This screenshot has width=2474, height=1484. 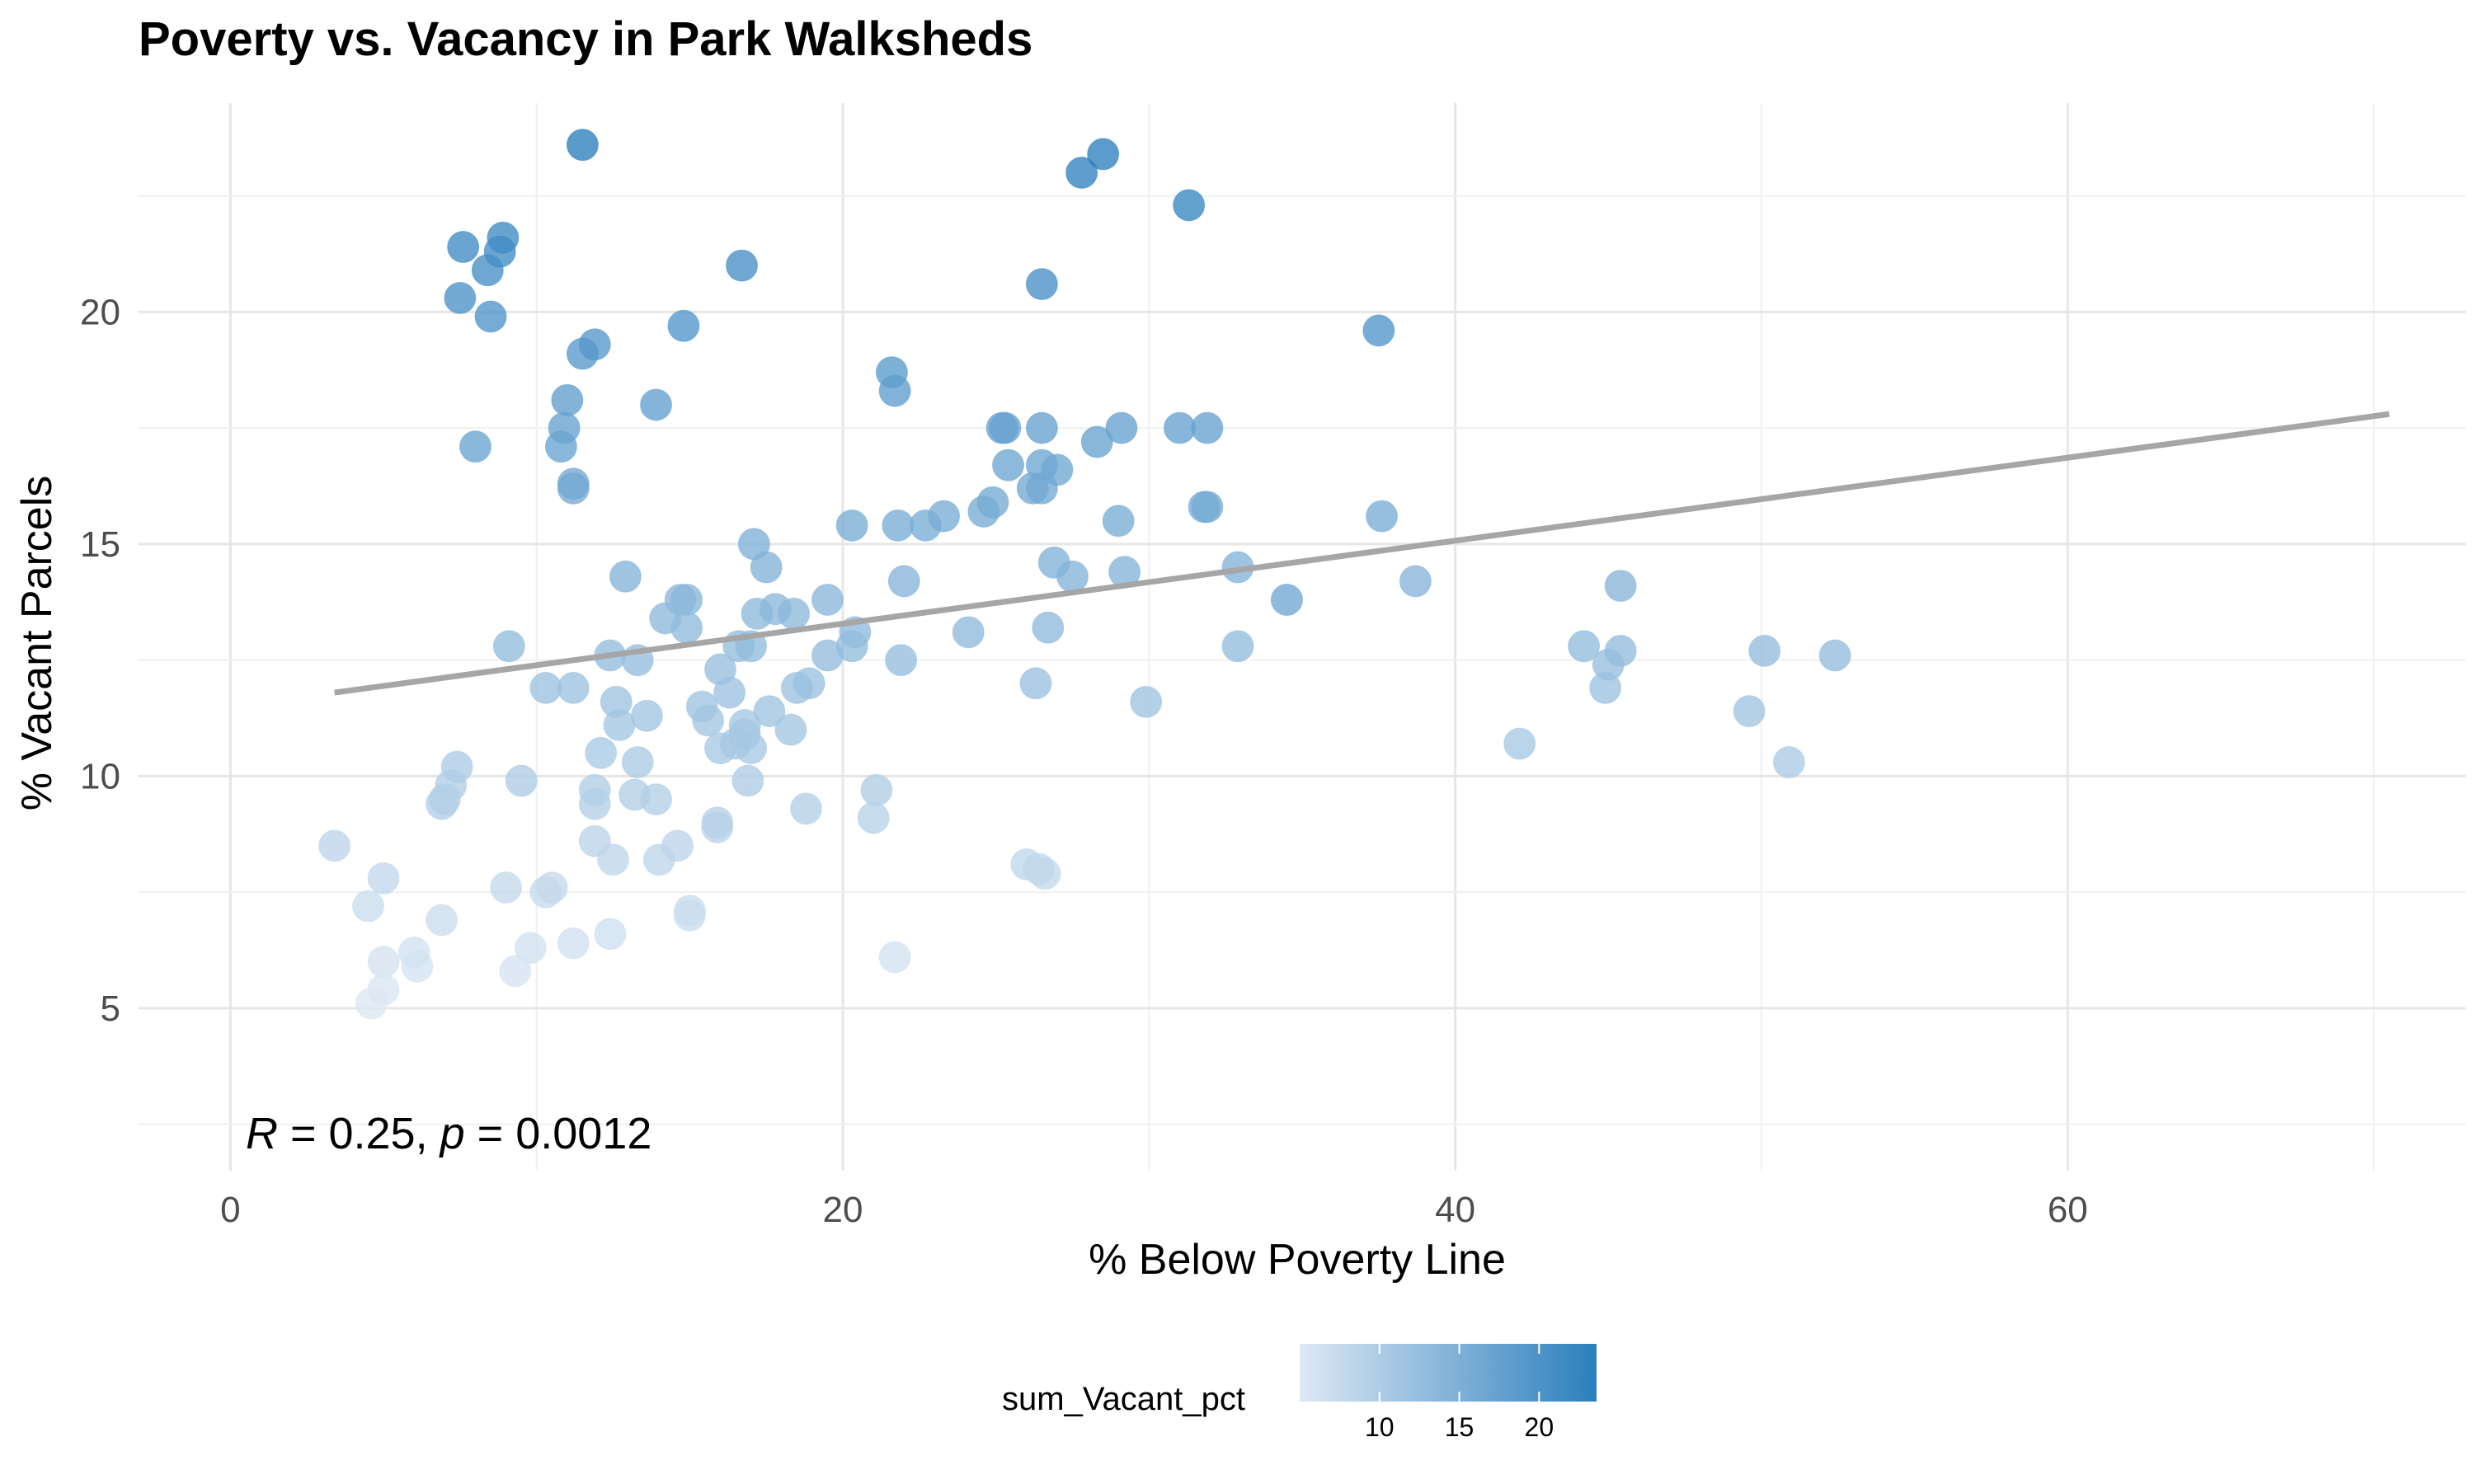 What do you see at coordinates (100, 544) in the screenshot?
I see `y-tick-label: 15` at bounding box center [100, 544].